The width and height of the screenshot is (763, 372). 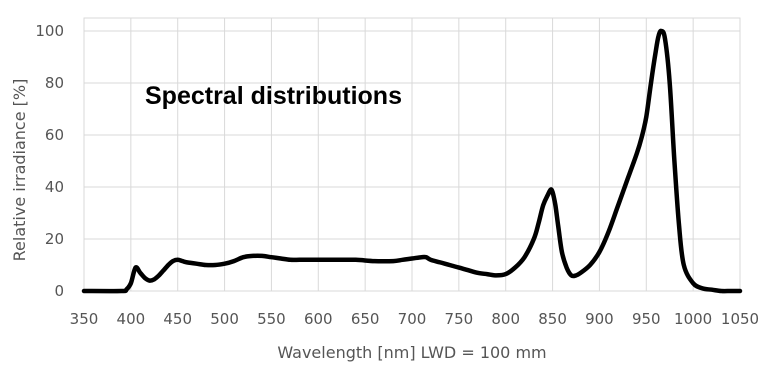 I want to click on x-tick-label: 650, so click(x=365, y=319).